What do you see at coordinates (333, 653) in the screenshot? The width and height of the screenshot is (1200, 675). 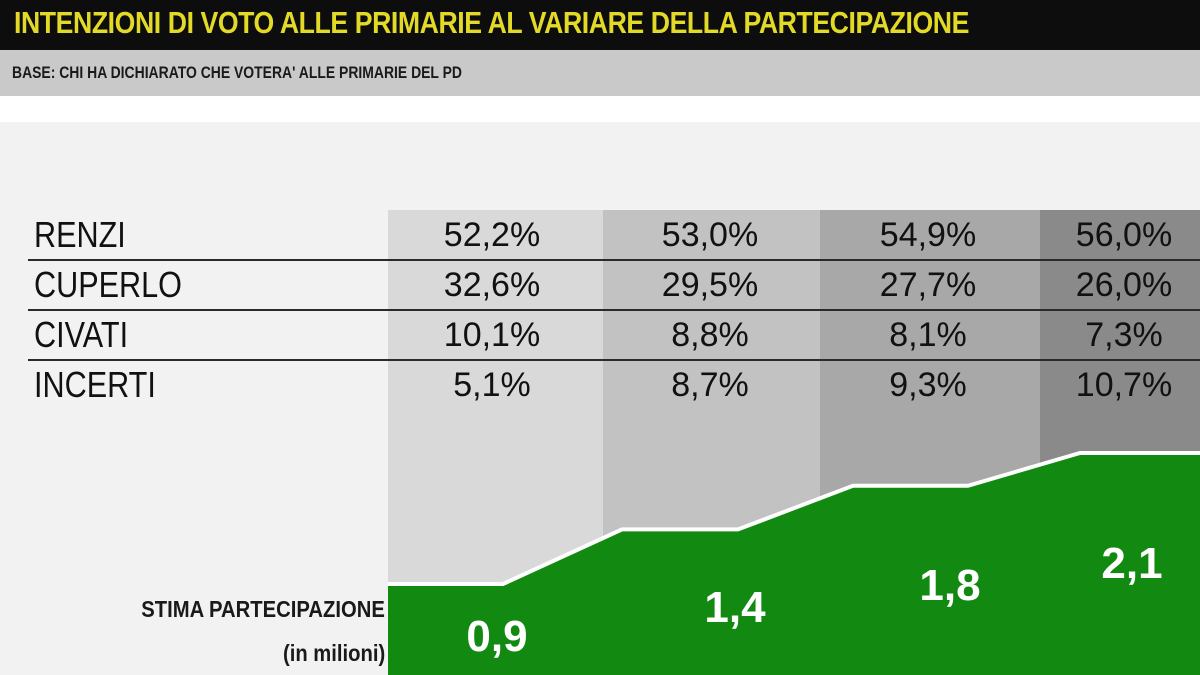 I see `participation-unit-label: (in milioni)` at bounding box center [333, 653].